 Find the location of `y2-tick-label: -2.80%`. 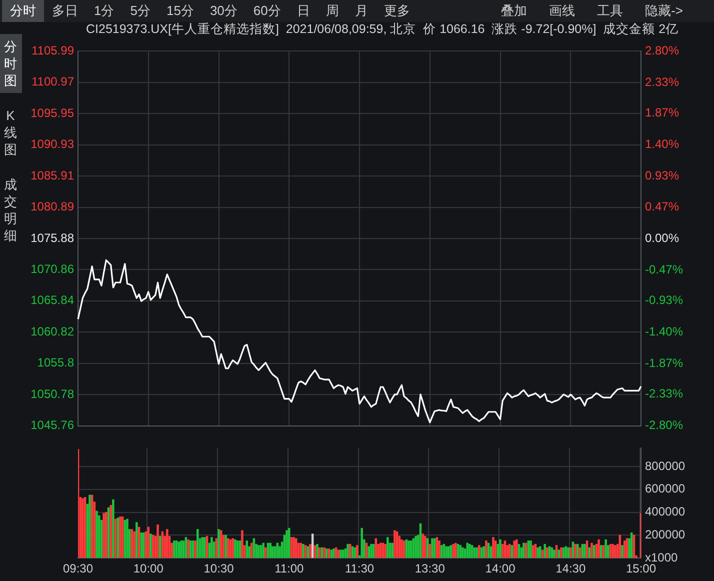

y2-tick-label: -2.80% is located at coordinates (664, 425).